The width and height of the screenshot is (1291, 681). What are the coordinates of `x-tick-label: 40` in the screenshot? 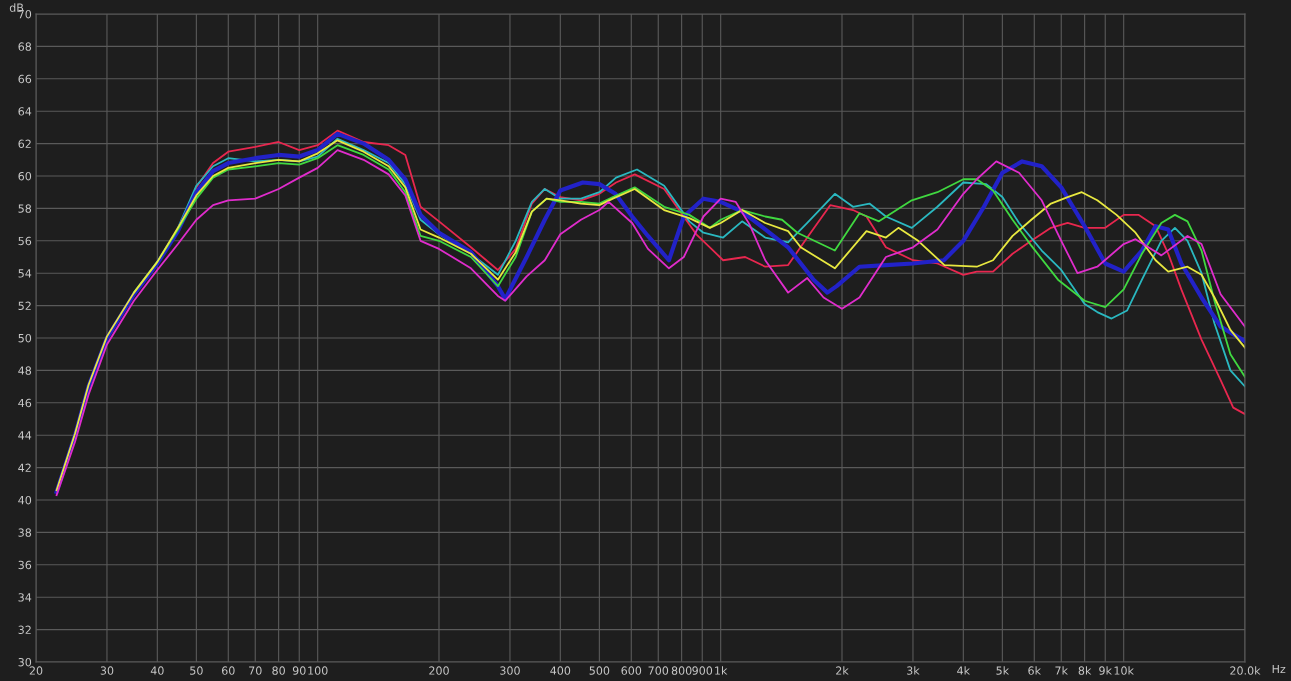 It's located at (157, 670).